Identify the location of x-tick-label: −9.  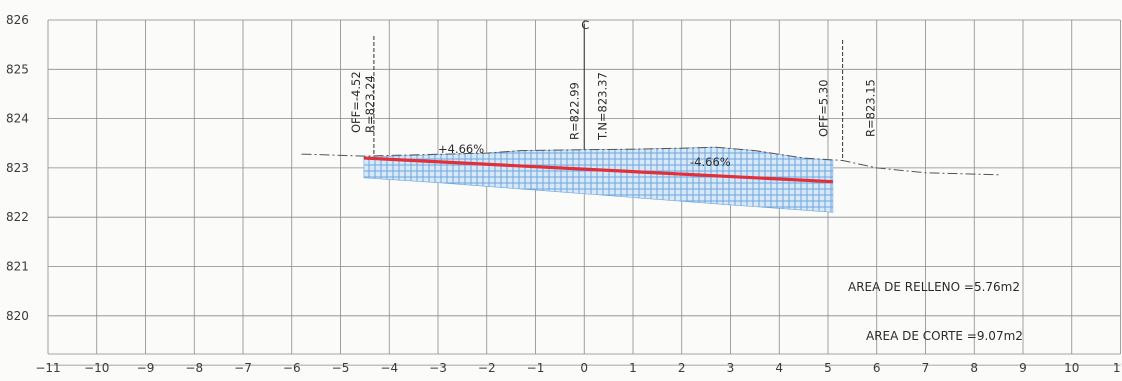
(146, 368).